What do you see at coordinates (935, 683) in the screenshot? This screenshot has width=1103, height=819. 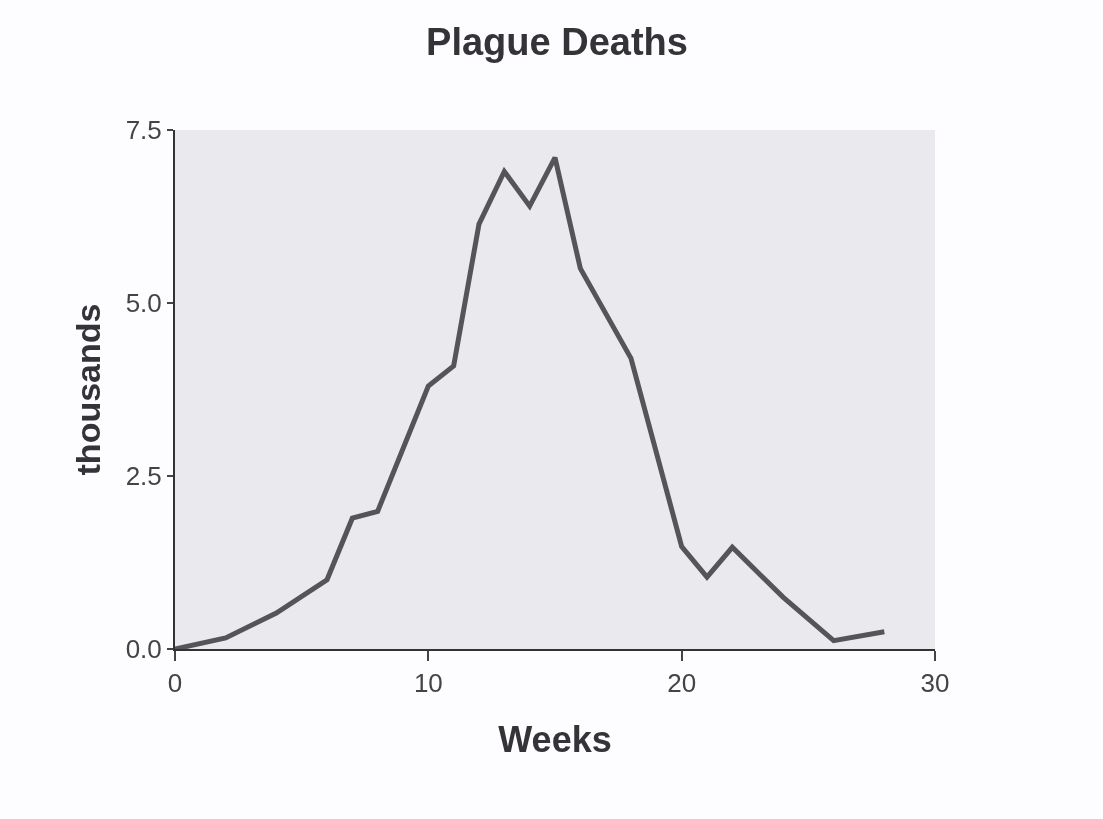 I see `x-tick-label: 30` at bounding box center [935, 683].